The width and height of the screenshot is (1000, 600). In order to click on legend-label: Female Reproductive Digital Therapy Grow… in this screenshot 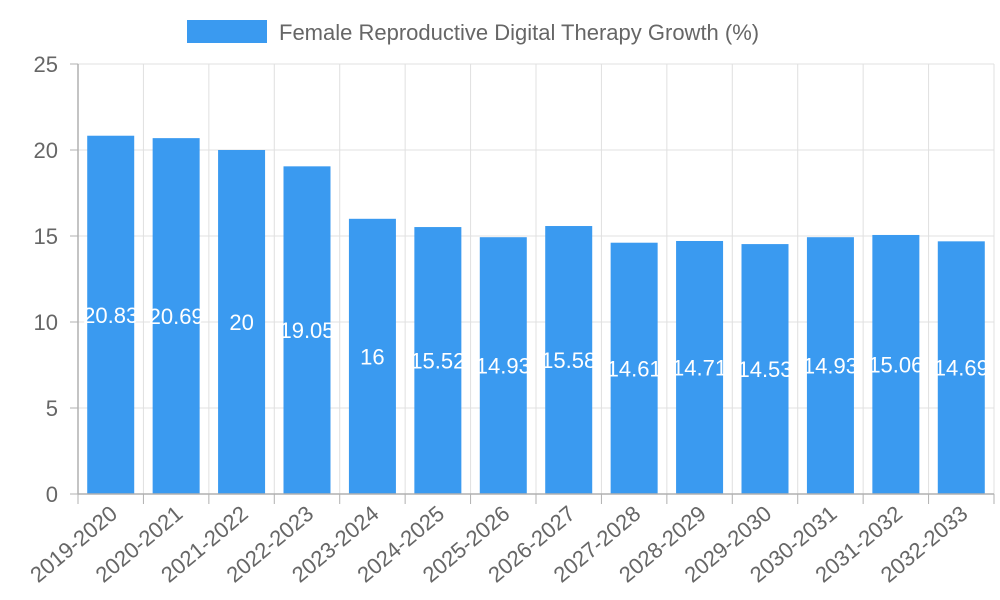, I will do `click(519, 32)`.